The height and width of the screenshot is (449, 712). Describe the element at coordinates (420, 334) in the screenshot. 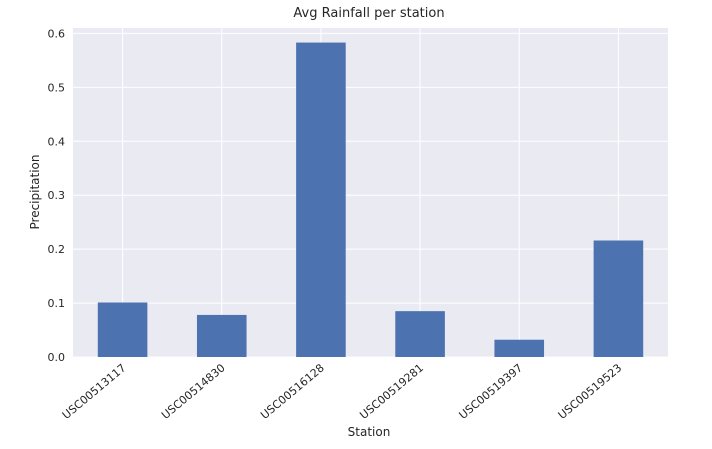

I see `bar-usc00519281` at that location.